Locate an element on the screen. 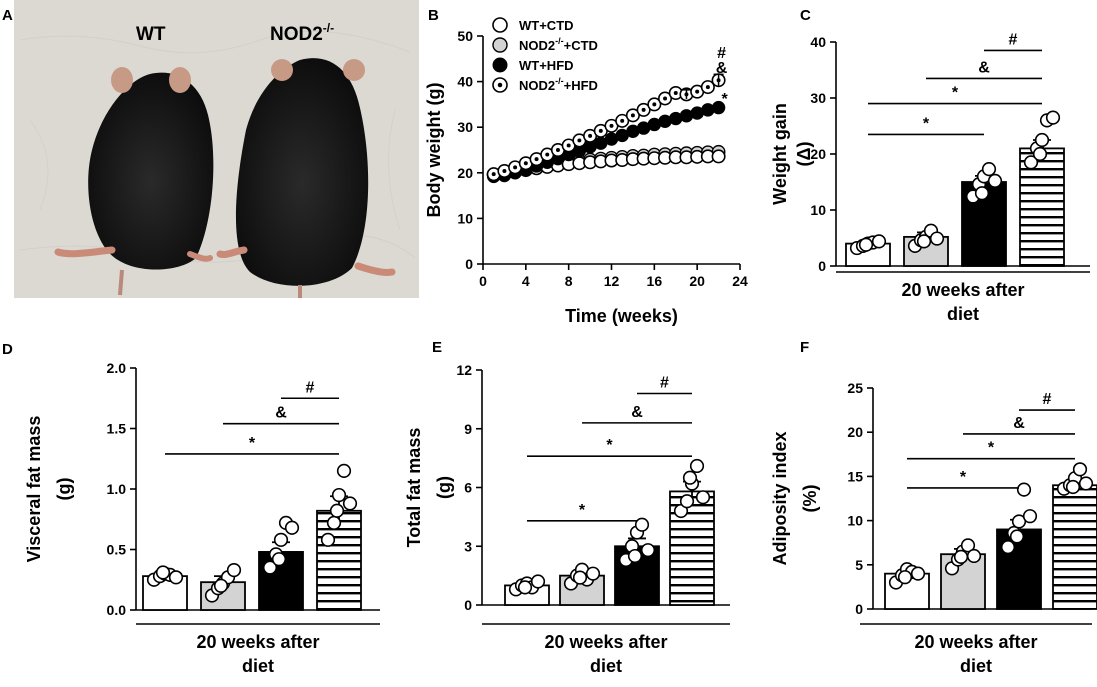 Image resolution: width=1097 pixels, height=687 pixels. y-tick-label: 6 is located at coordinates (468, 488).